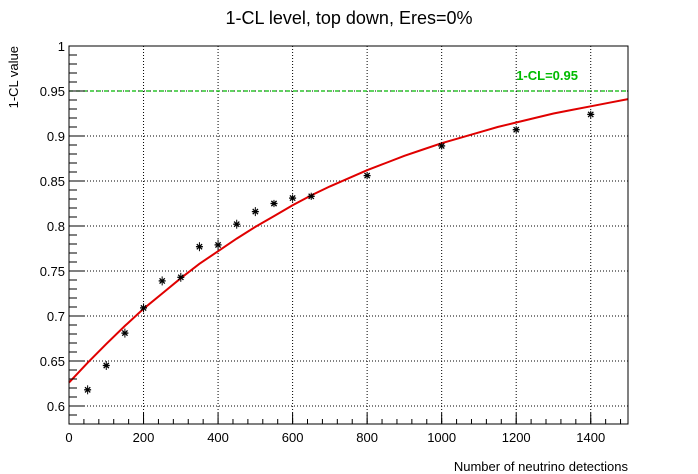 This screenshot has height=474, width=698. What do you see at coordinates (56, 136) in the screenshot?
I see `y-tick-label: 0.9` at bounding box center [56, 136].